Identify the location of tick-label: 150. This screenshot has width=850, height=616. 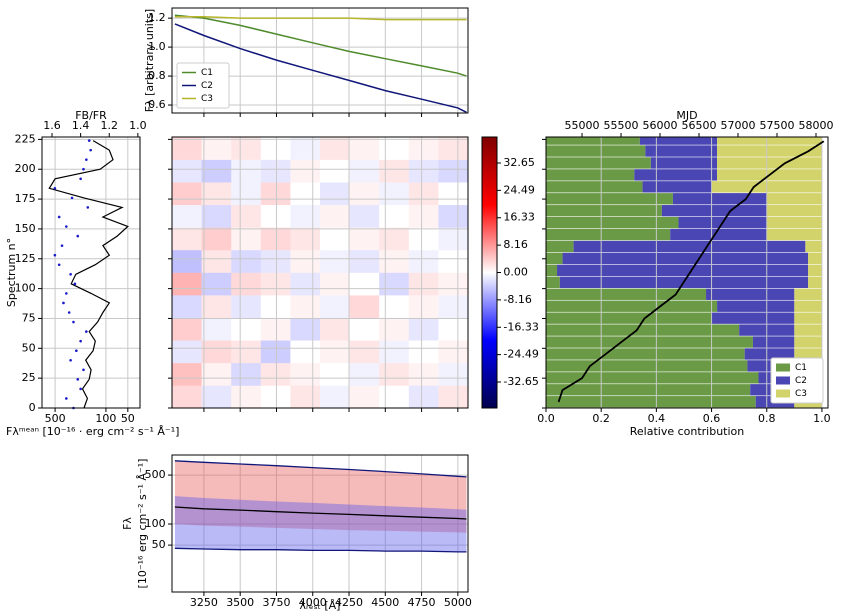
(25, 228).